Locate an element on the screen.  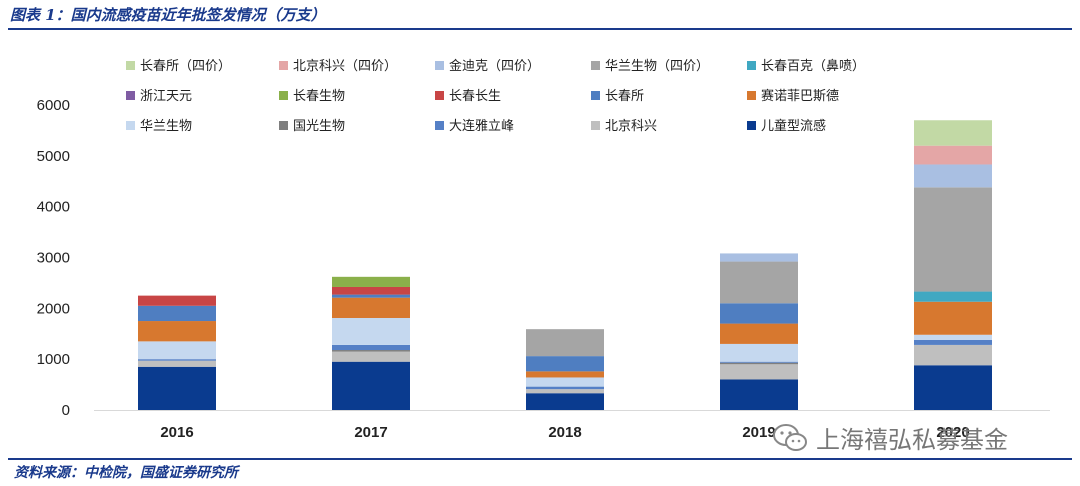
x-tick-label: 2017 is located at coordinates (370, 432).